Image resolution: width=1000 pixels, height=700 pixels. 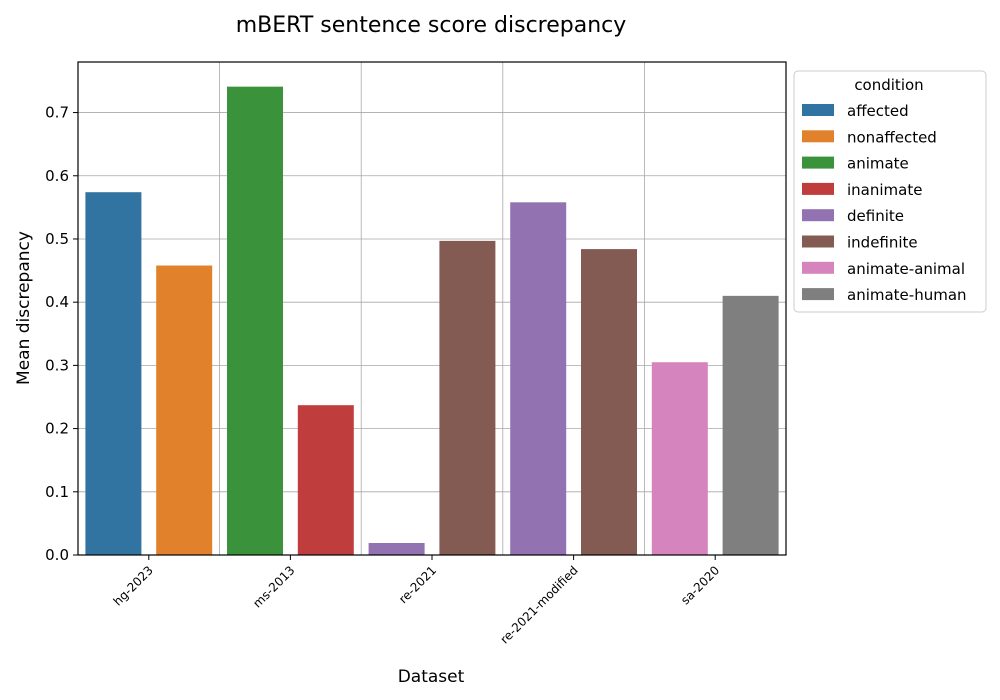 I want to click on bar-ms-2013-animate, so click(x=255, y=321).